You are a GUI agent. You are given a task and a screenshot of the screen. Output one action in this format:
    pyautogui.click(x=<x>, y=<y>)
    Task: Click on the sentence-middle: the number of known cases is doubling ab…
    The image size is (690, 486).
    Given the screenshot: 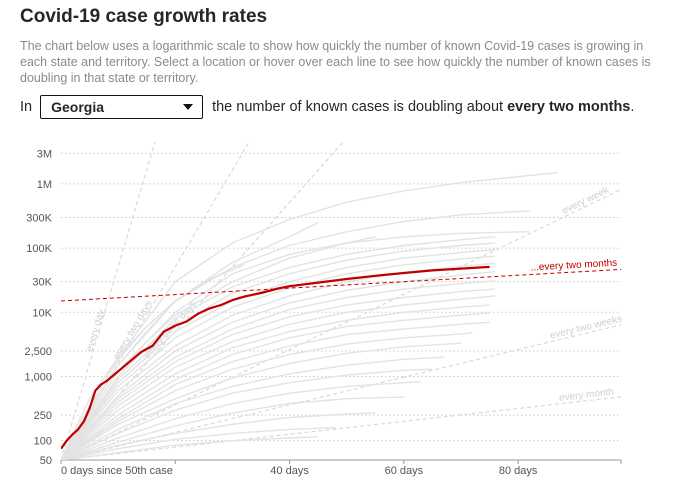 What is the action you would take?
    pyautogui.click(x=358, y=107)
    